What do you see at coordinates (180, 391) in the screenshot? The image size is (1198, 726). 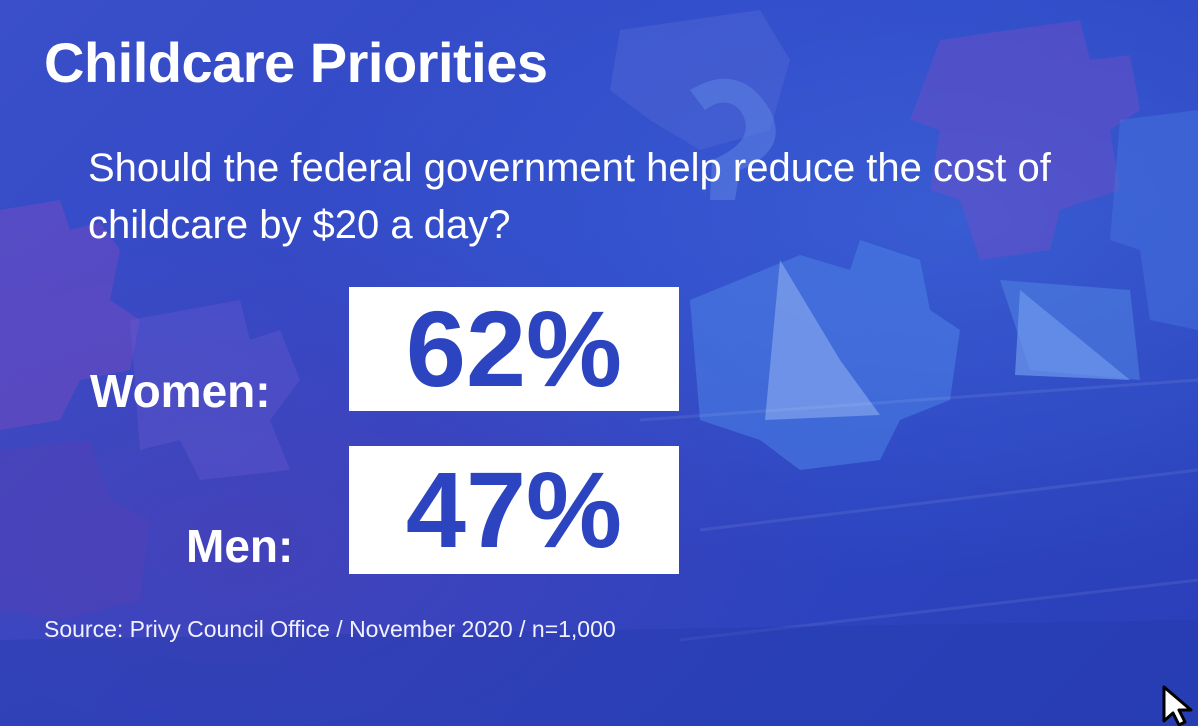 I see `women-label: Women:` at bounding box center [180, 391].